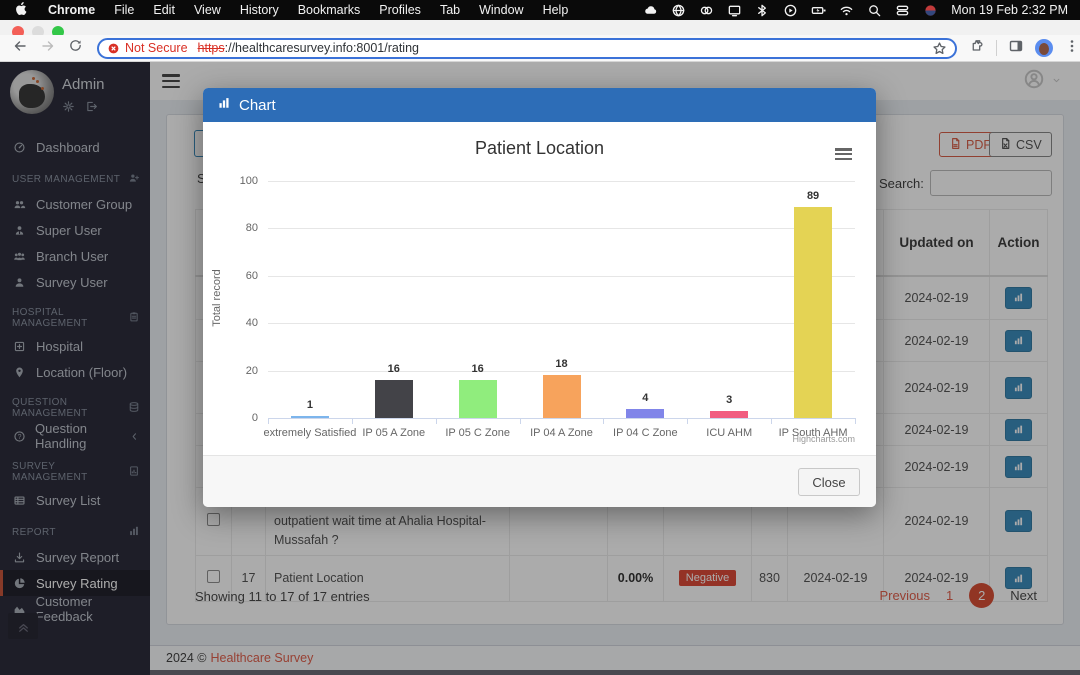 The height and width of the screenshot is (675, 1080). I want to click on search-icon, so click(874, 10).